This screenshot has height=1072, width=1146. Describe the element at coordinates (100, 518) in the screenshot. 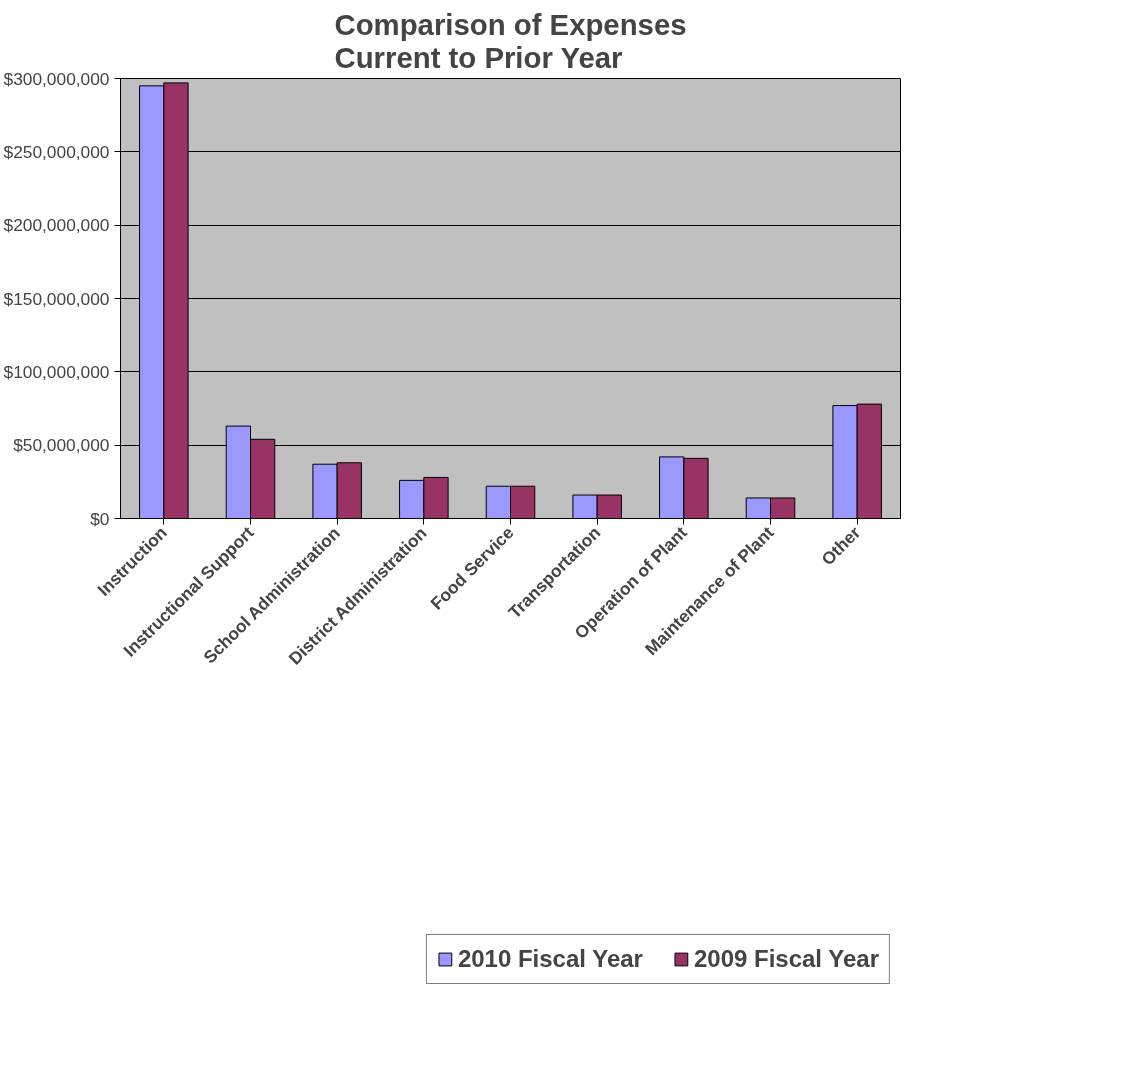

I see `y-tick-label: $0` at that location.